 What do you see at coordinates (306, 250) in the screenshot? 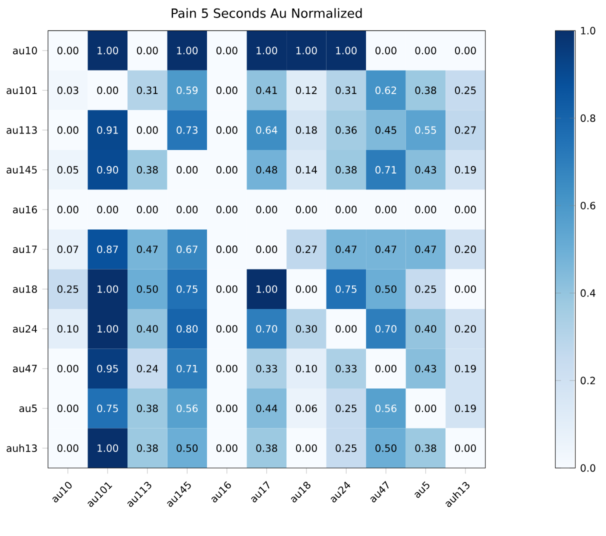
I see `data-label: 0.27` at bounding box center [306, 250].